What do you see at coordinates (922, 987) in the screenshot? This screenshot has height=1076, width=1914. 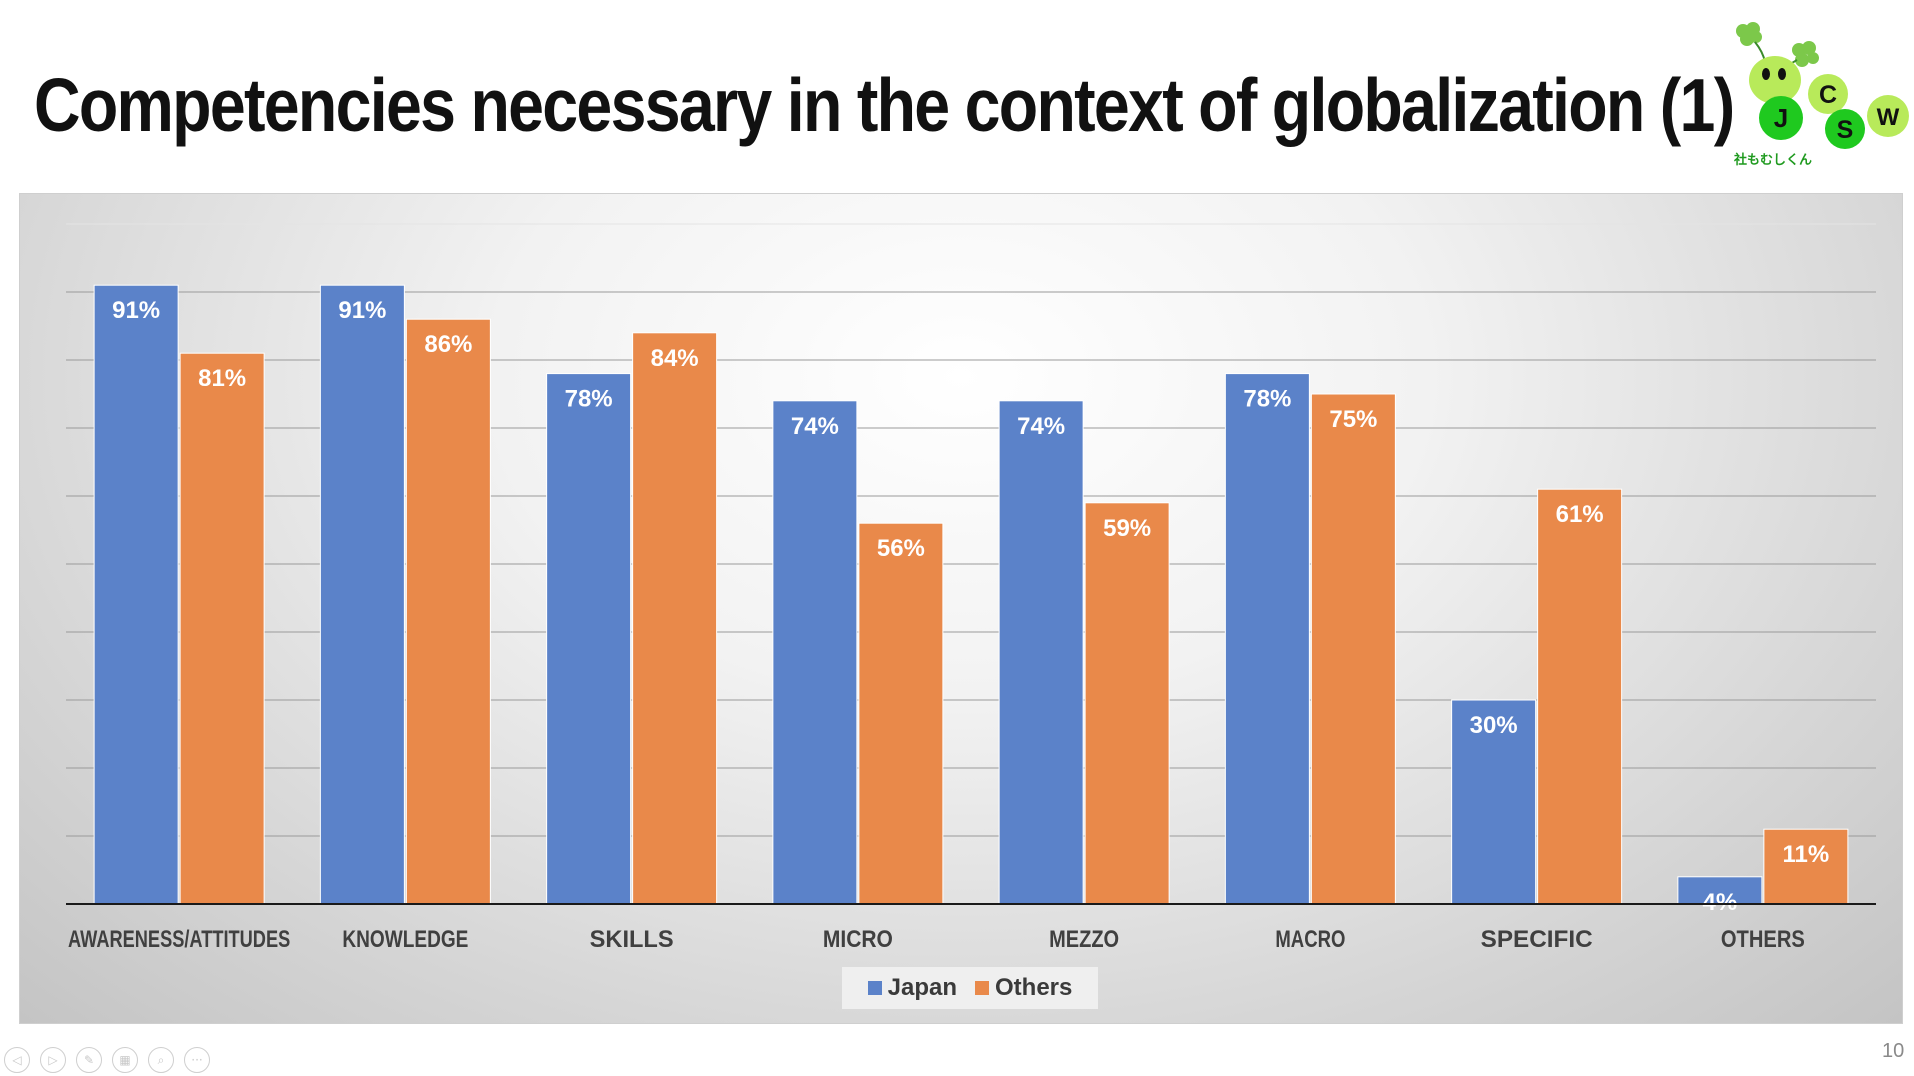 I see `legend-label-japan: Japan` at bounding box center [922, 987].